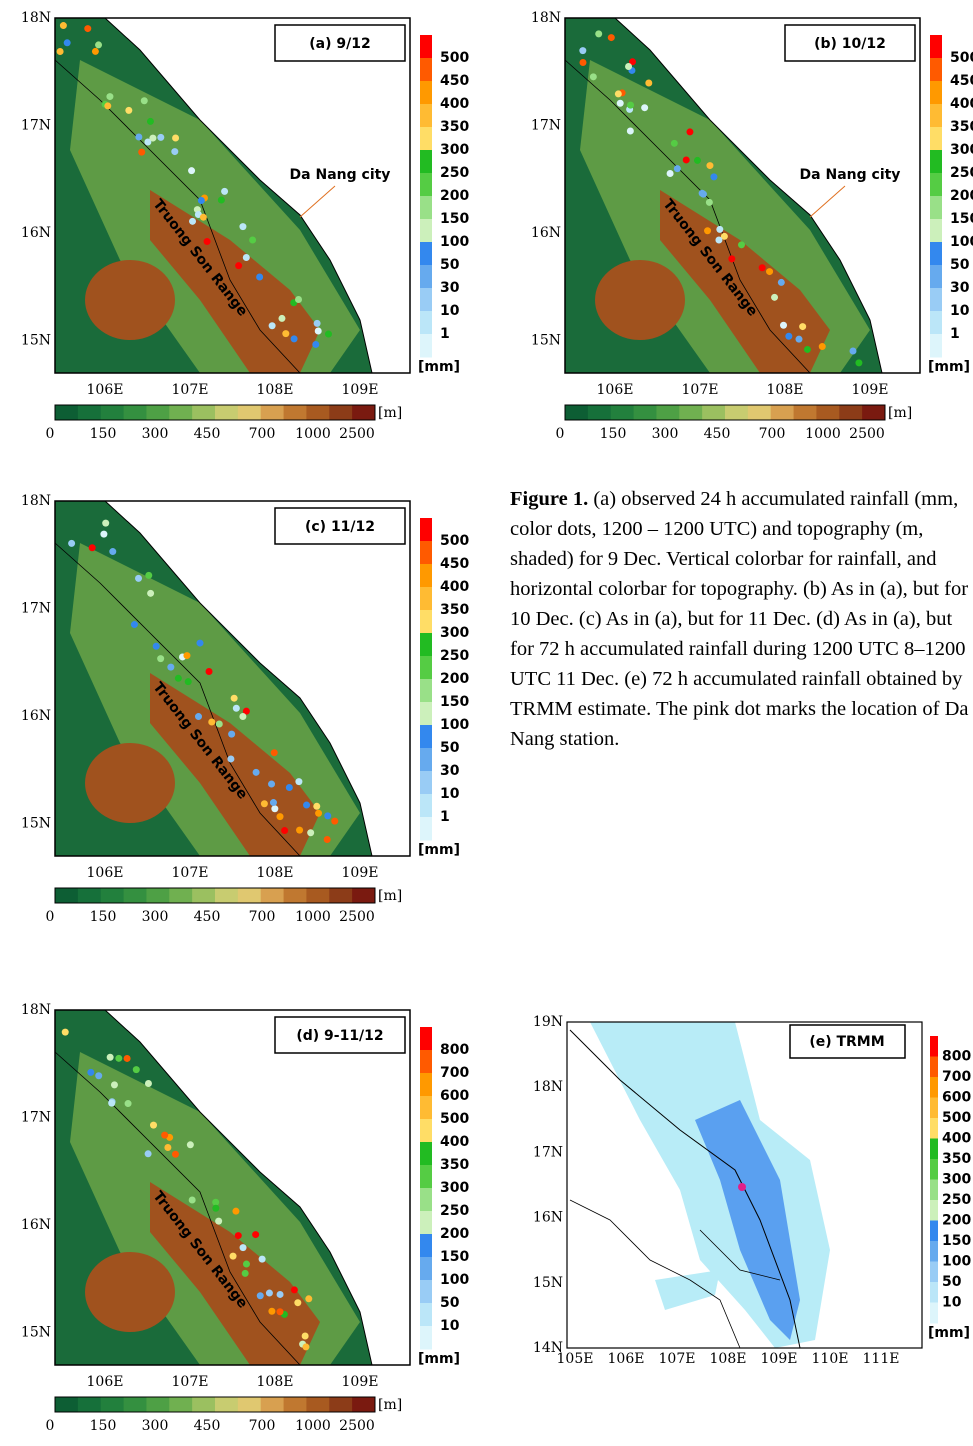 The image size is (973, 1446). Describe the element at coordinates (548, 1022) in the screenshot. I see `lat-label: 19N` at that location.